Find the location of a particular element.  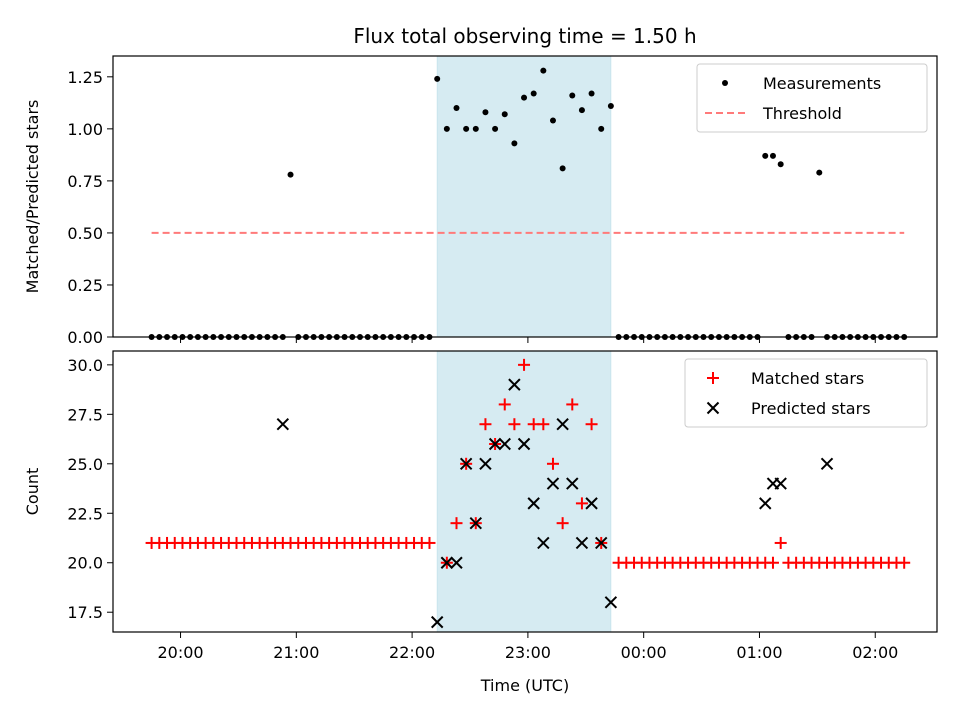

bottom-x-tick-label: 01:00 is located at coordinates (759, 652).